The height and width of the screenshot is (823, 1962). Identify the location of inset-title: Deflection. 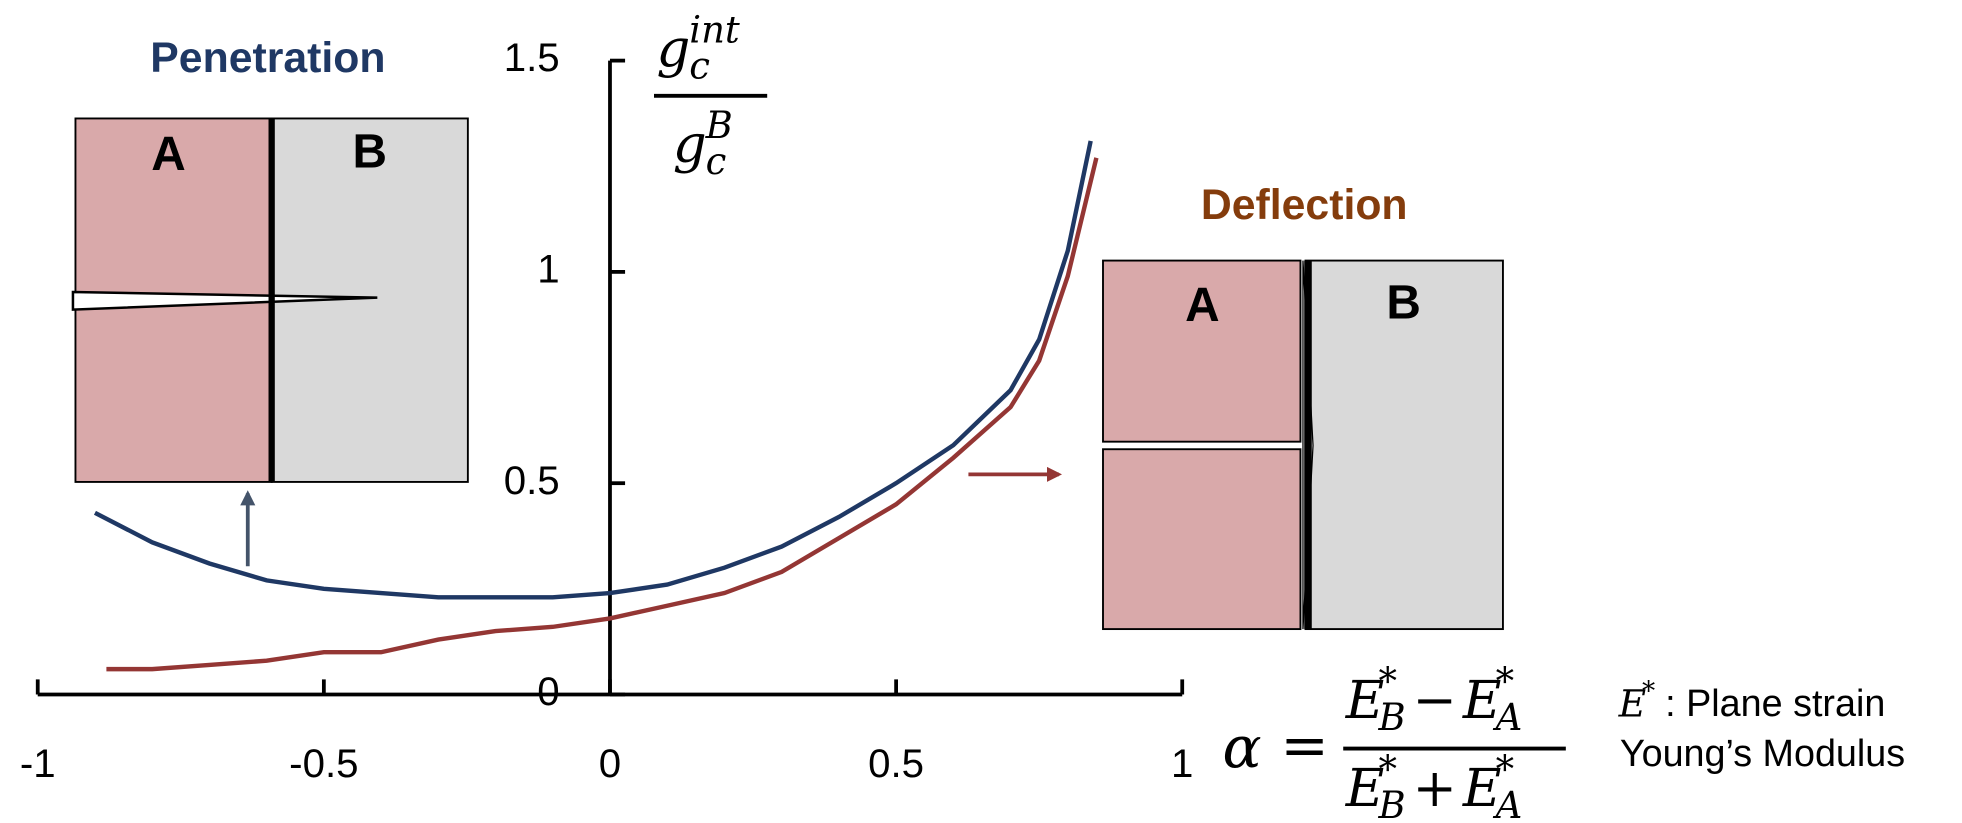
(1304, 205).